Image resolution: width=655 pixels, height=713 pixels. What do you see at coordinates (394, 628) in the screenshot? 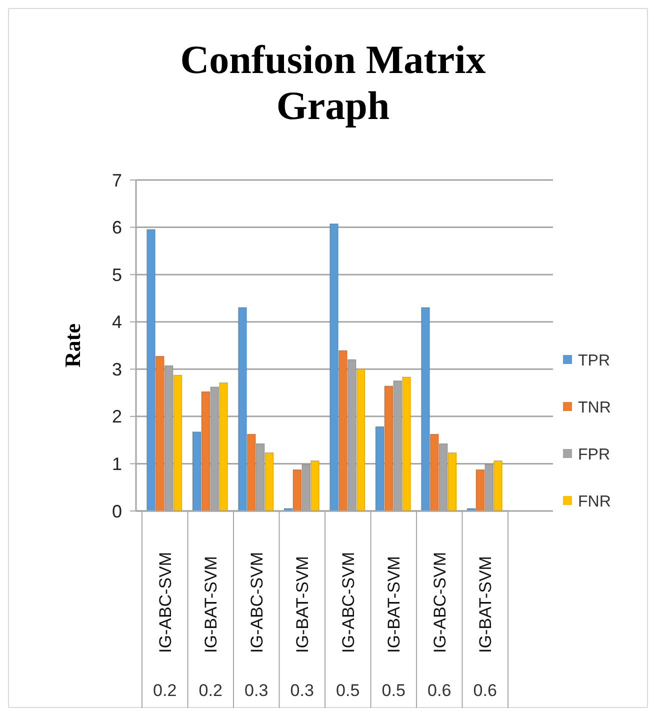
I see `category-label: IG-BAT-SVM 0.5` at bounding box center [394, 628].